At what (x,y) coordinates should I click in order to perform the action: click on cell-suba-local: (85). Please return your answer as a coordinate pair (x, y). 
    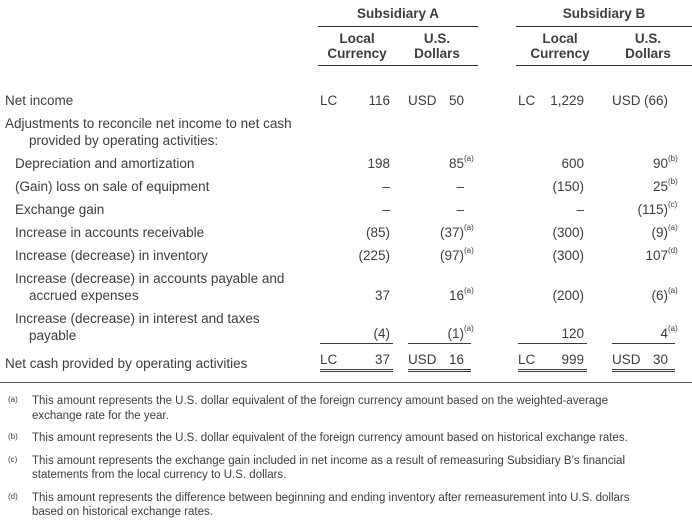
    Looking at the image, I should click on (377, 232).